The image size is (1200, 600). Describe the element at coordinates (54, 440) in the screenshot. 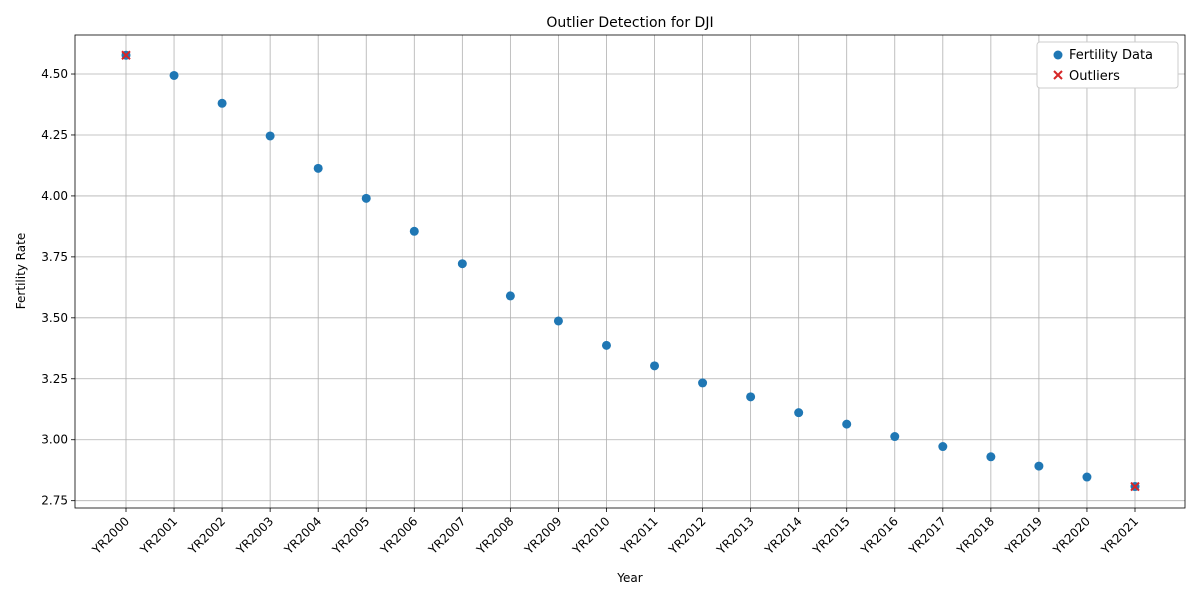

I see `y-tick-label: 3.00` at that location.